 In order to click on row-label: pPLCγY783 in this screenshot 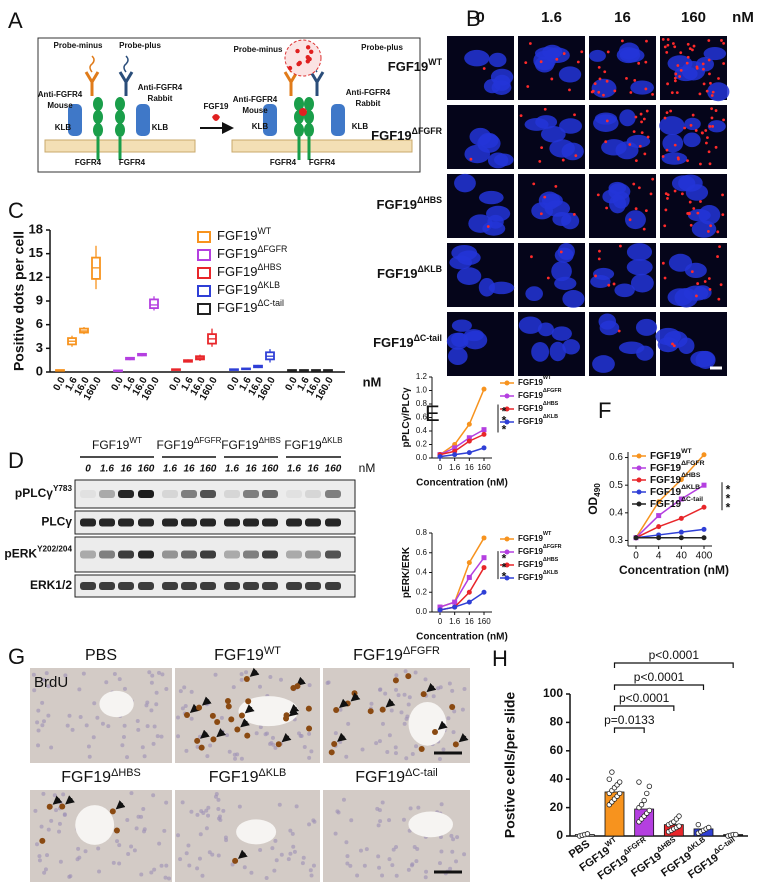, I will do `click(44, 492)`.